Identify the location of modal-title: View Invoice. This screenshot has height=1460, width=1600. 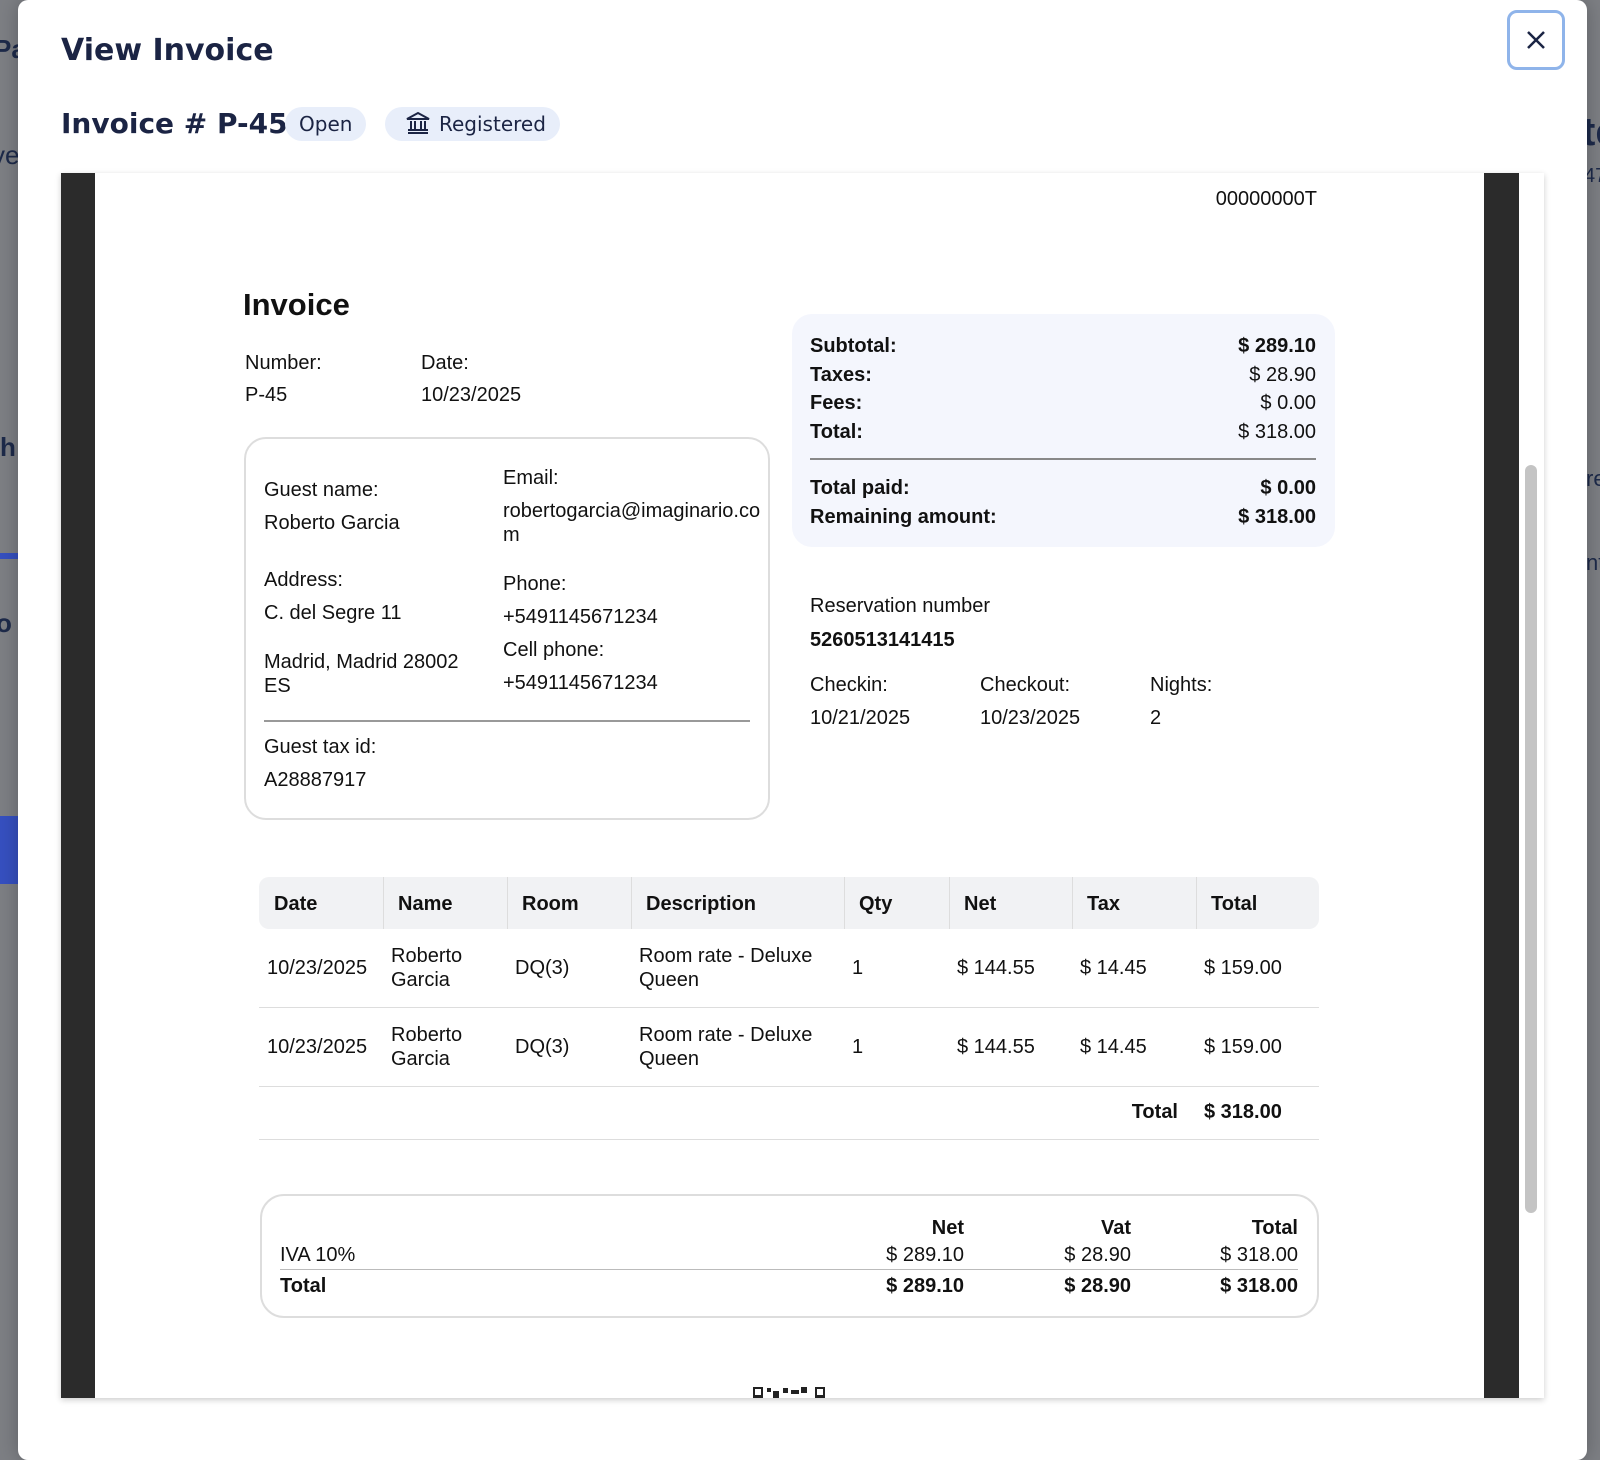
(167, 50).